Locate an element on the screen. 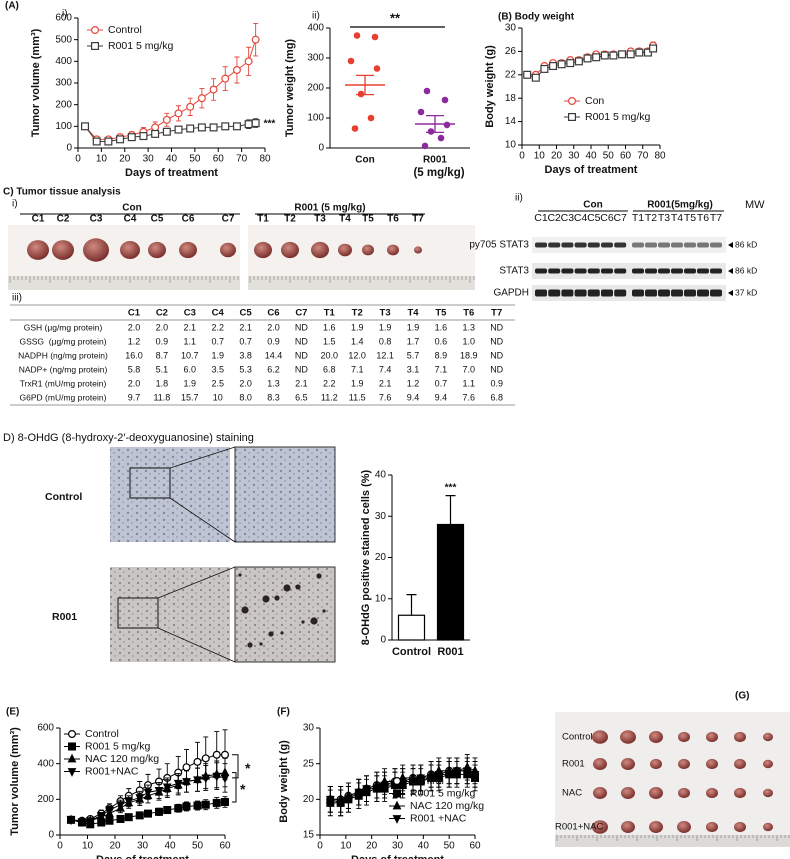 This screenshot has width=790, height=859. y-axis-label: Body weight (g) is located at coordinates (284, 781).